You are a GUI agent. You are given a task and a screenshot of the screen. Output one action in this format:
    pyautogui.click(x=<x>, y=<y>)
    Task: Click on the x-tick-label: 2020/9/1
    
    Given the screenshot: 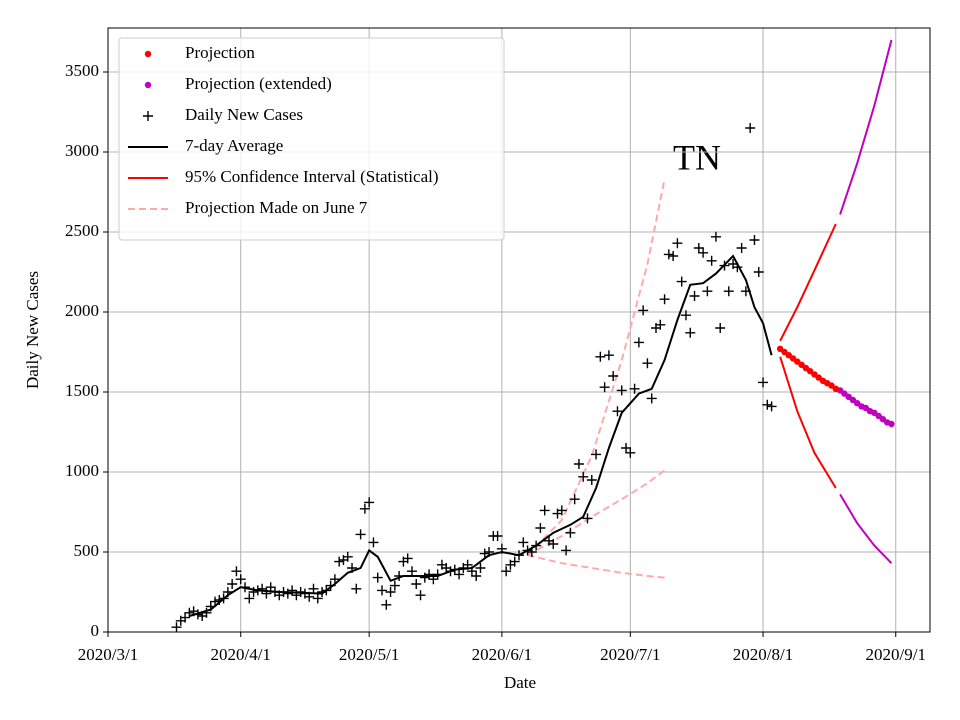 What is the action you would take?
    pyautogui.click(x=896, y=654)
    